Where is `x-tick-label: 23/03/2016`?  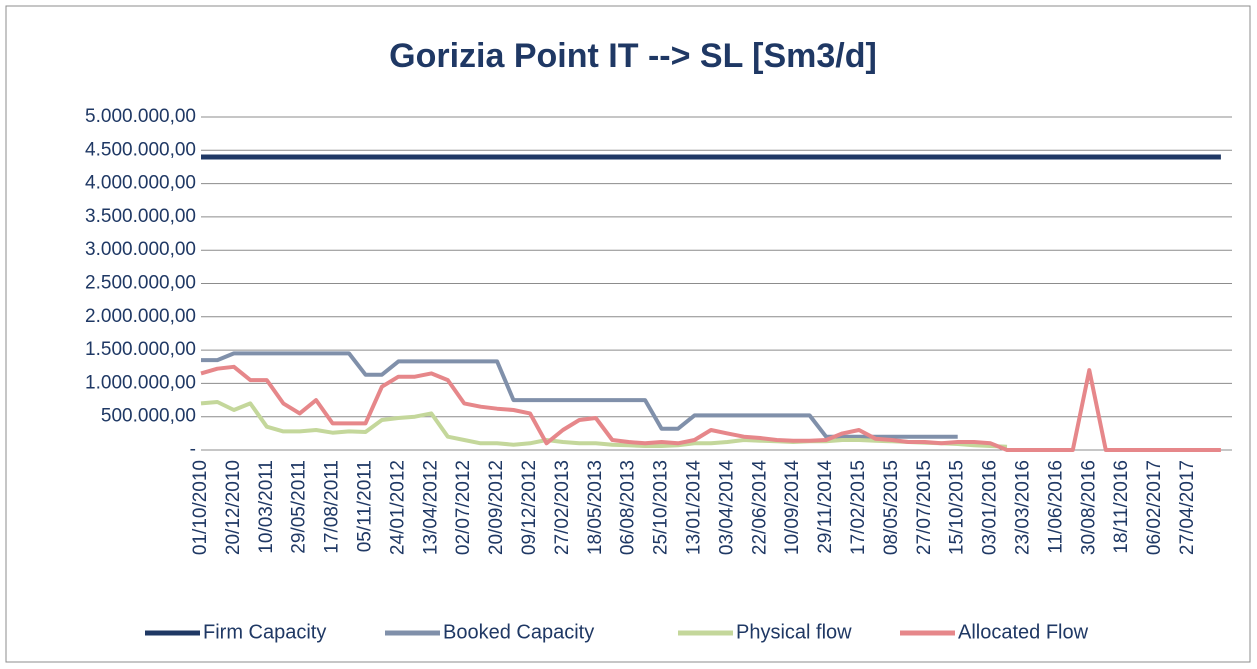
x-tick-label: 23/03/2016 is located at coordinates (1023, 507).